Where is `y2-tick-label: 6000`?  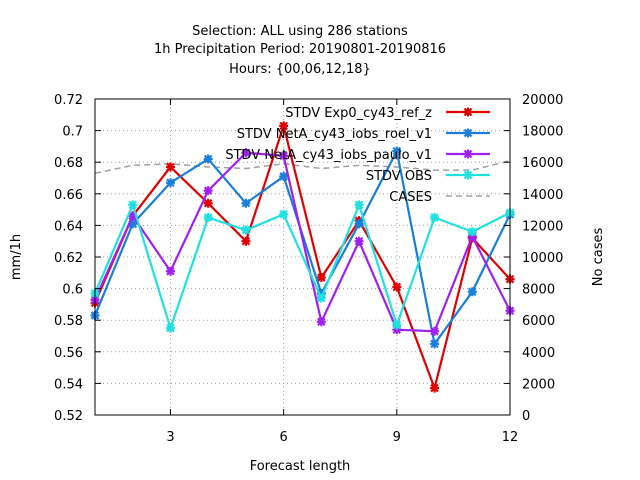 y2-tick-label: 6000 is located at coordinates (538, 321).